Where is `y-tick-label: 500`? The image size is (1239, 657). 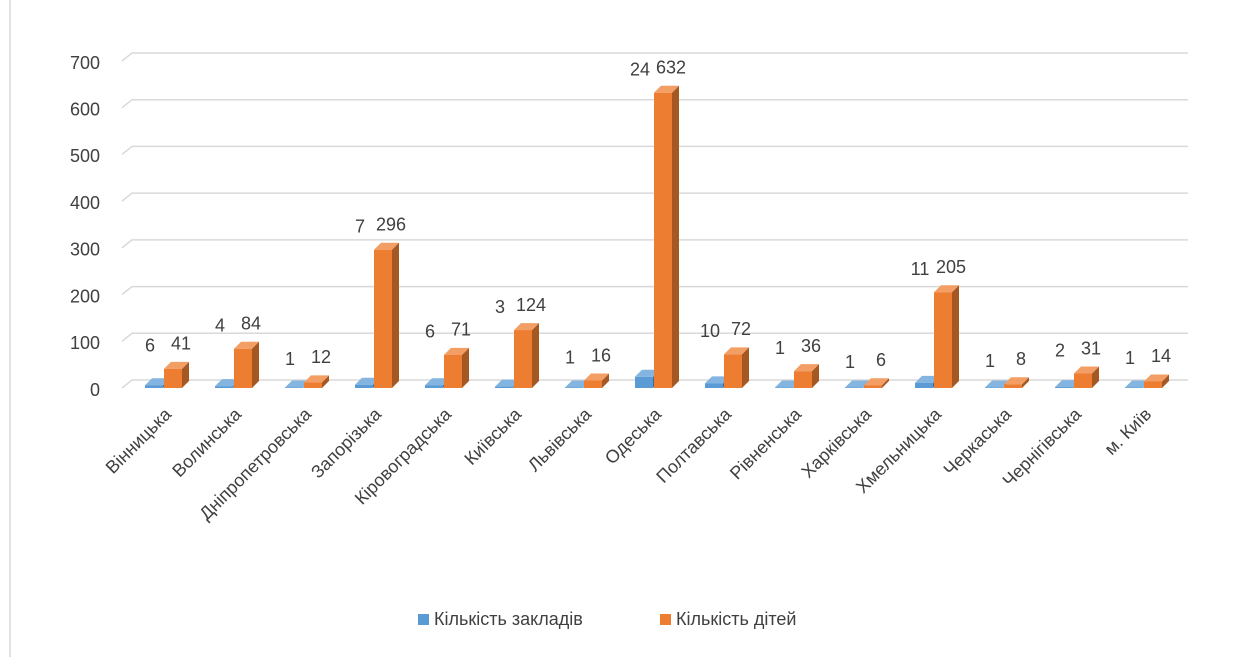 y-tick-label: 500 is located at coordinates (85, 156).